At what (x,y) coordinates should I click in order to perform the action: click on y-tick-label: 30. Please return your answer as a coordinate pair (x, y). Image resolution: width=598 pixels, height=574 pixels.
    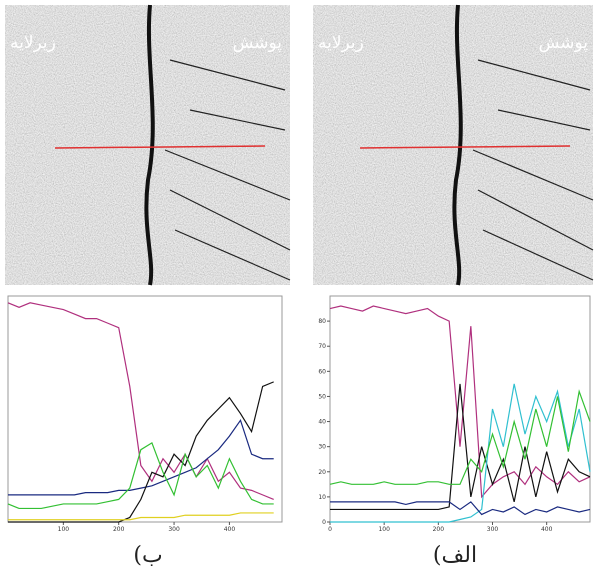
    Looking at the image, I should click on (322, 447).